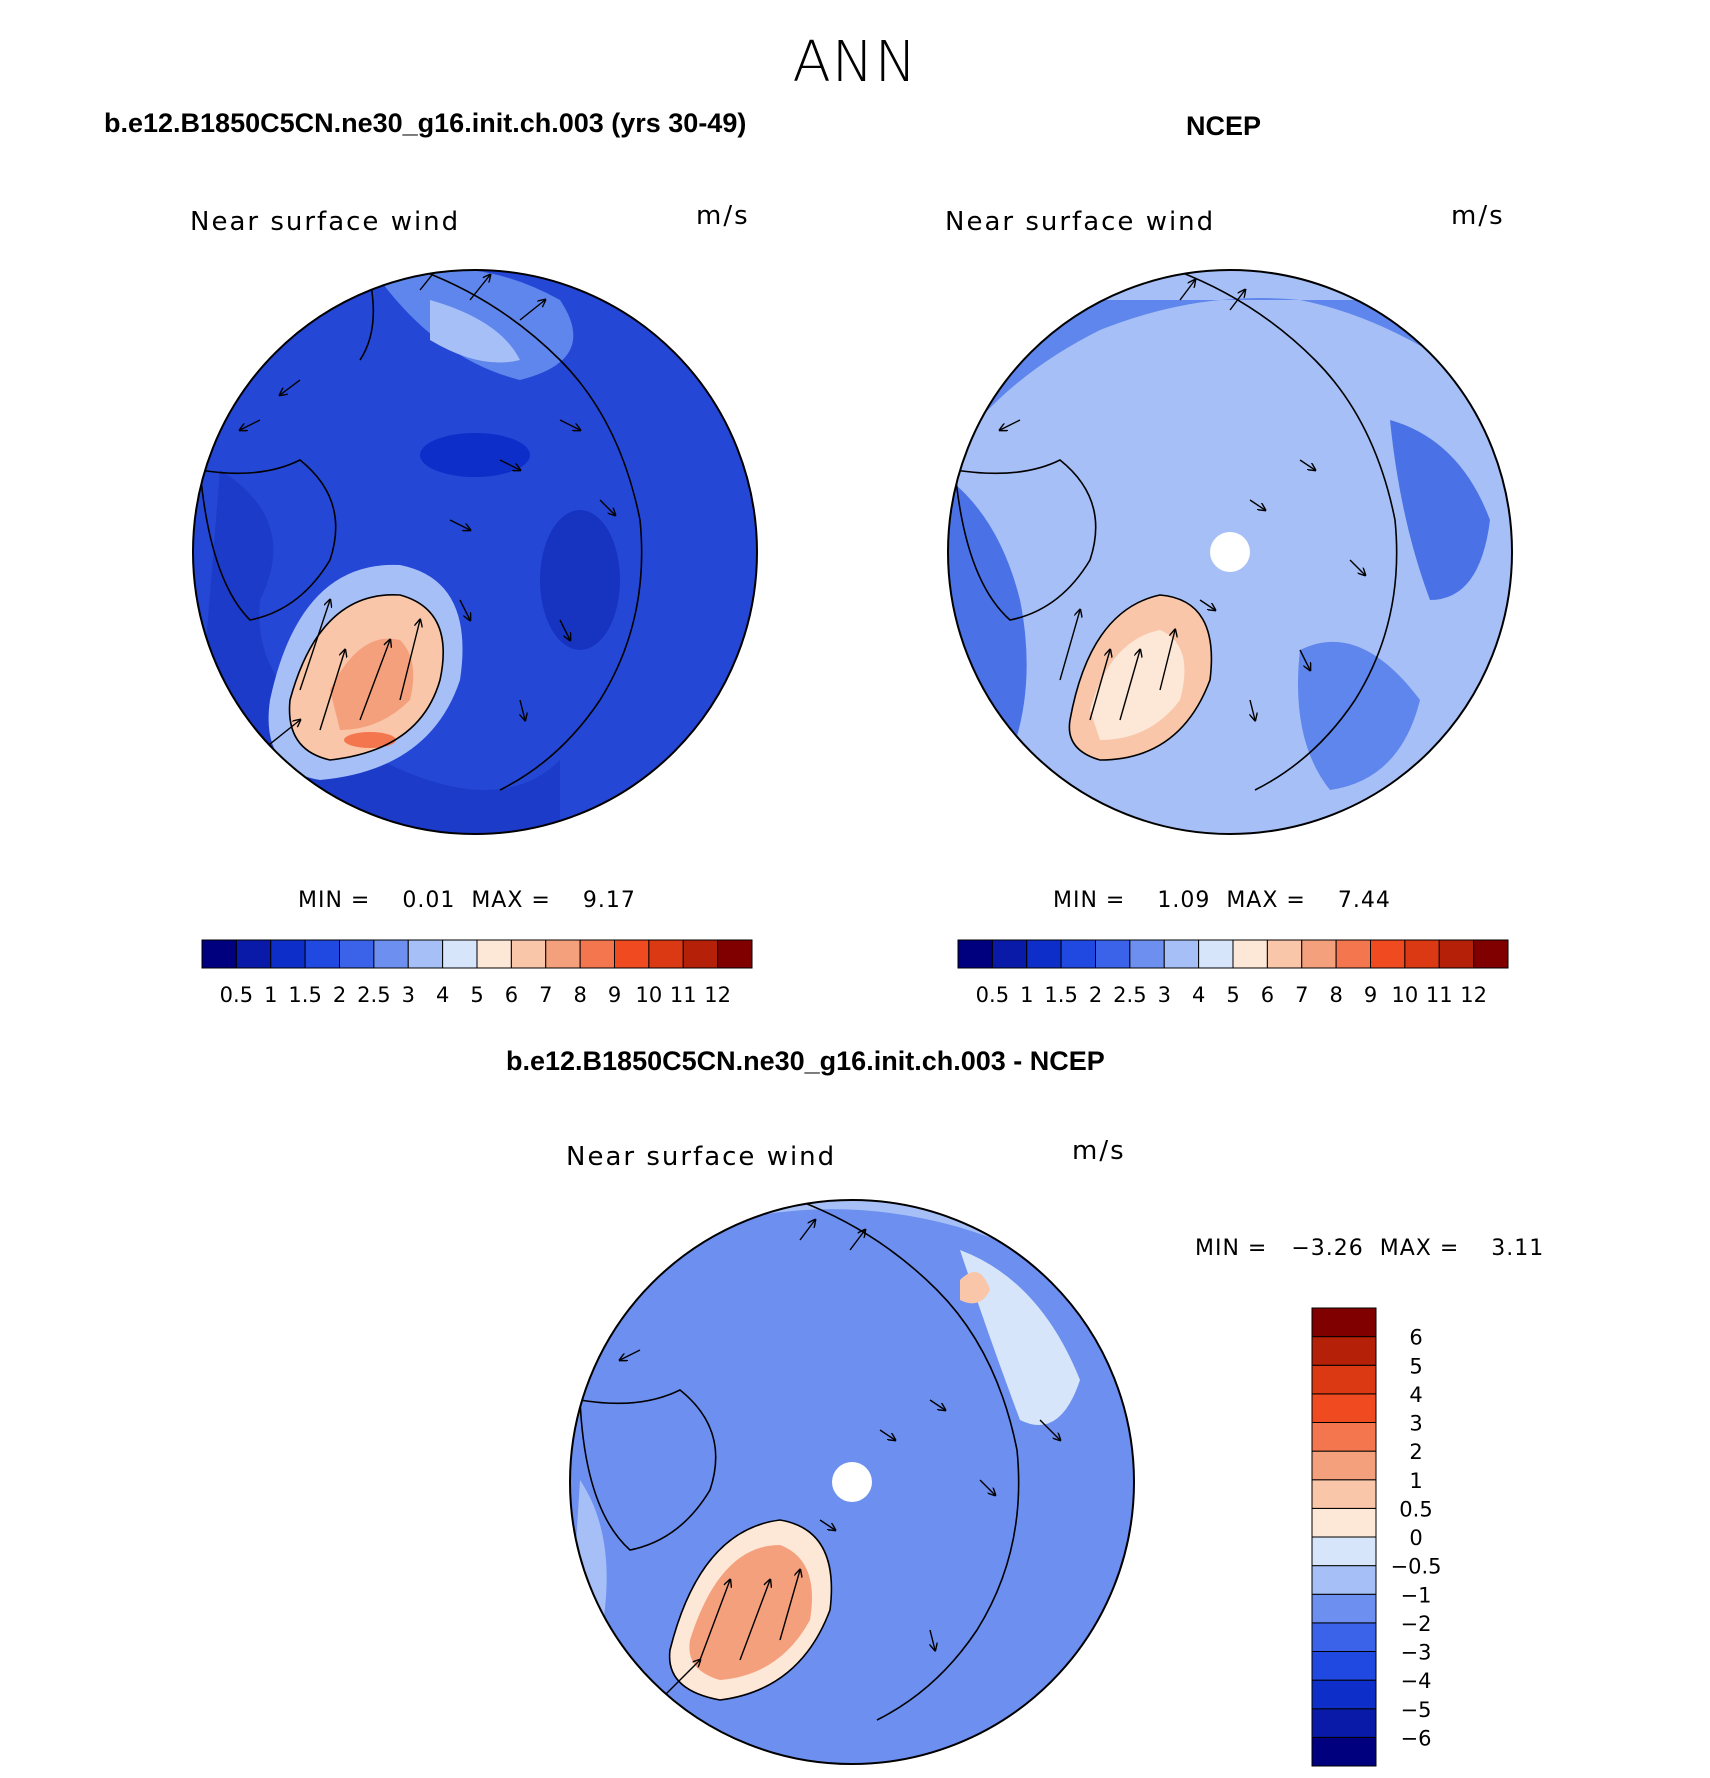 Image resolution: width=1710 pixels, height=1778 pixels. What do you see at coordinates (442, 995) in the screenshot?
I see `panel-1-colorbar-tick-label: 4` at bounding box center [442, 995].